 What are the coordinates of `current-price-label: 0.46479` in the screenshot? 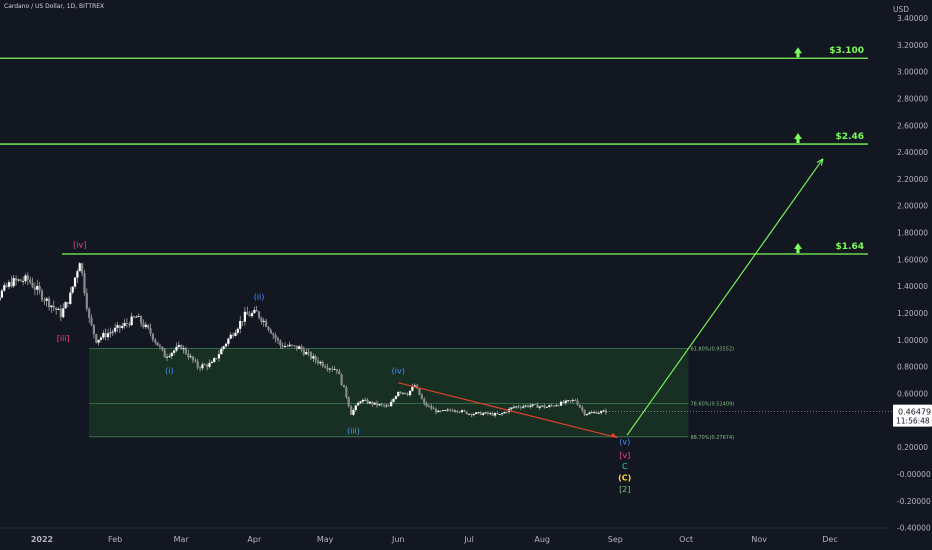 It's located at (914, 412).